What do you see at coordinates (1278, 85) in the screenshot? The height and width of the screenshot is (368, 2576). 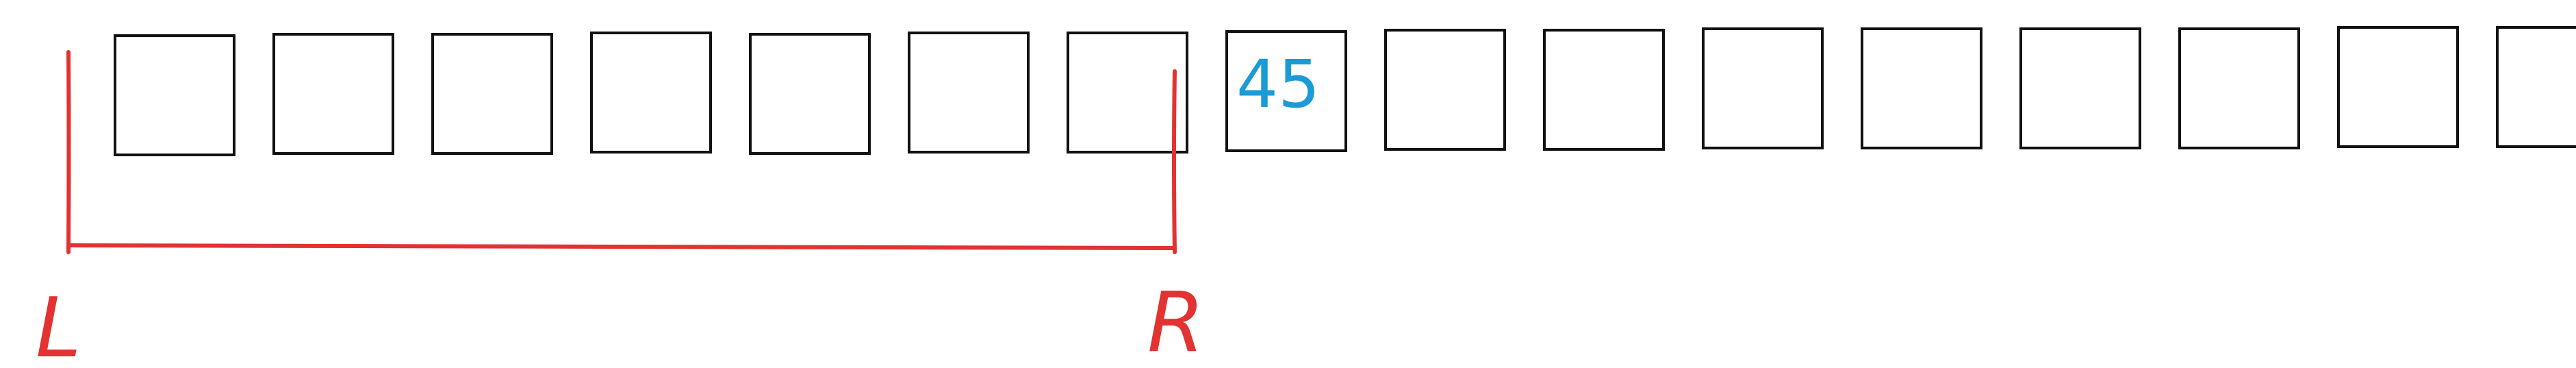 I see `array-cell-value: 45` at bounding box center [1278, 85].